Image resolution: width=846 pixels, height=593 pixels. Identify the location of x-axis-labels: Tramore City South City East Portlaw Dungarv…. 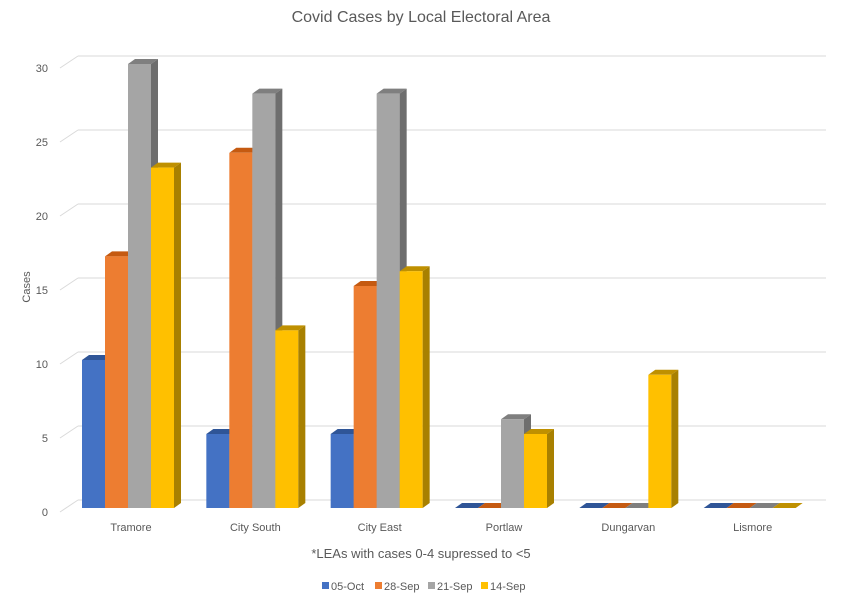
(441, 528).